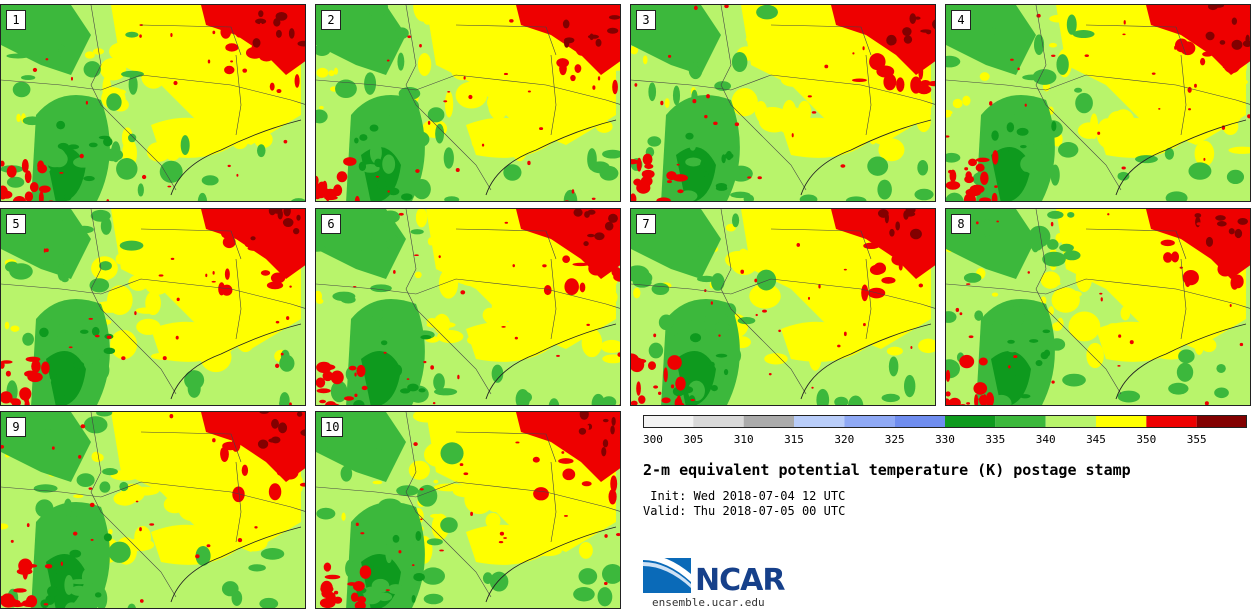 This screenshot has width=1260, height=610. I want to click on member-number: 1, so click(16, 20).